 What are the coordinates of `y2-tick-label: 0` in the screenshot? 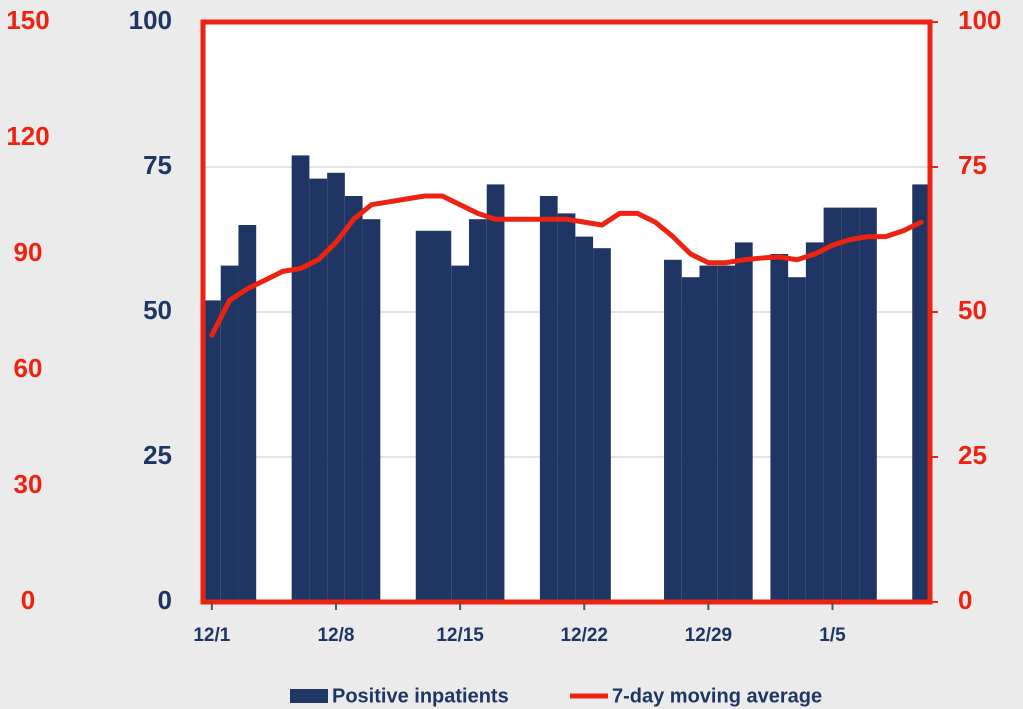 It's located at (965, 600).